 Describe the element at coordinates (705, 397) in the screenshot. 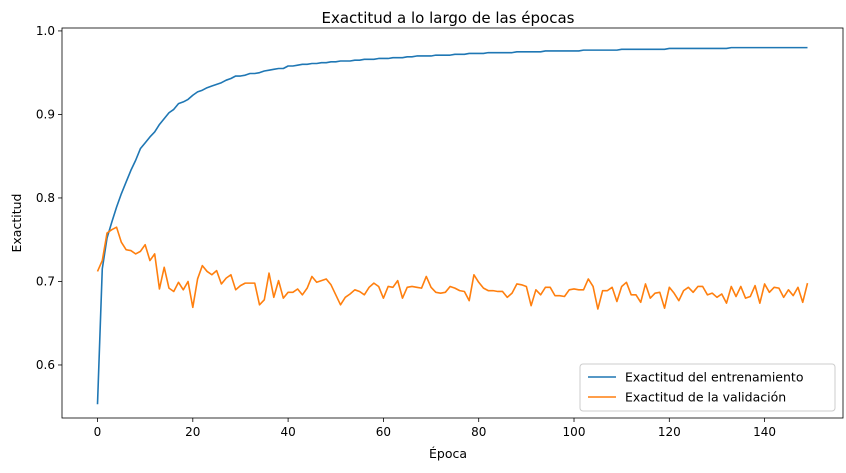

I see `legend-label-validation: Exactitud de la validación` at that location.